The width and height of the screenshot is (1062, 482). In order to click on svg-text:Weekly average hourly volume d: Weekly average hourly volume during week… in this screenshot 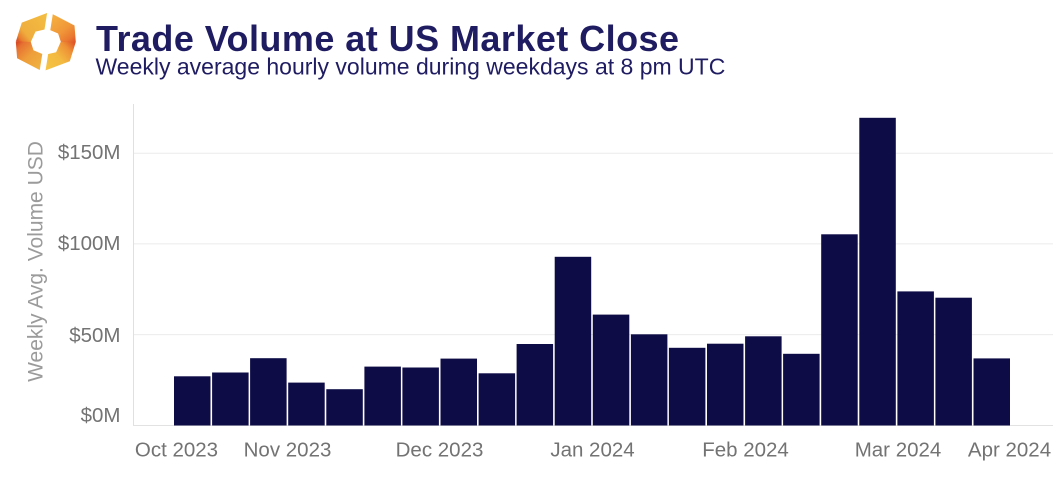, I will do `click(411, 67)`.